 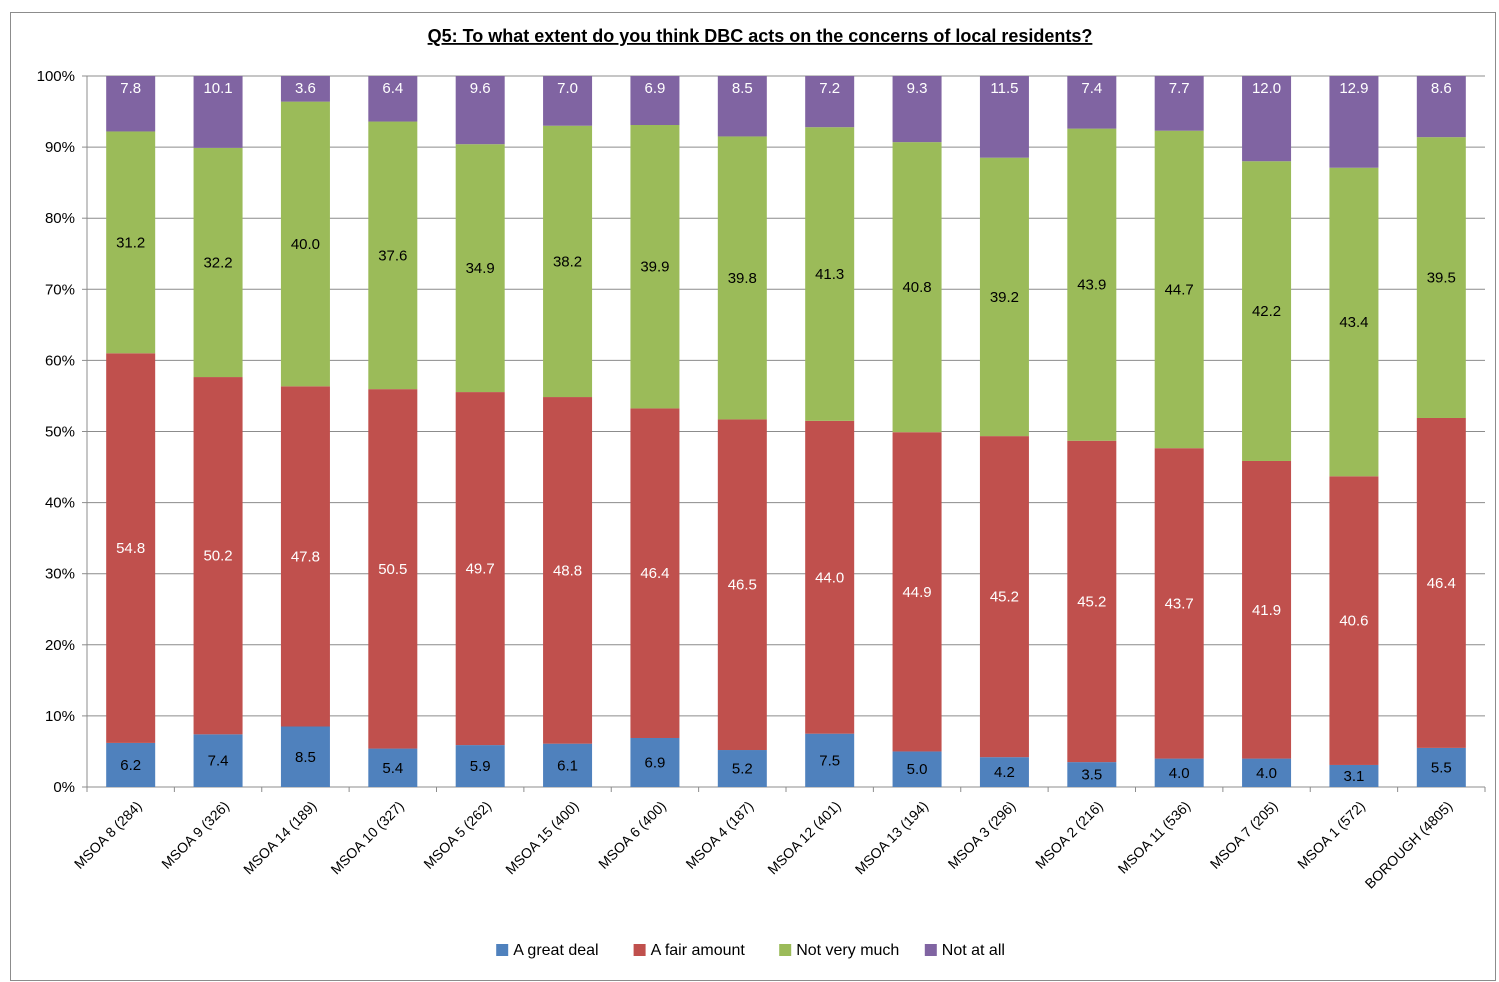 I want to click on data-label: 47.8, so click(x=305, y=556).